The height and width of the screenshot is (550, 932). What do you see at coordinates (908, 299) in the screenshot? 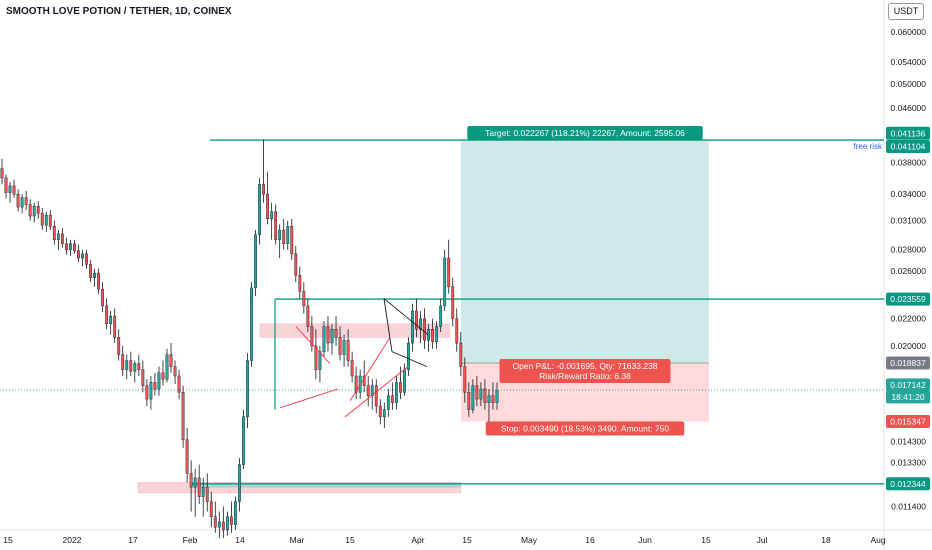
I see `resistance-price-tag: 0.023559` at bounding box center [908, 299].